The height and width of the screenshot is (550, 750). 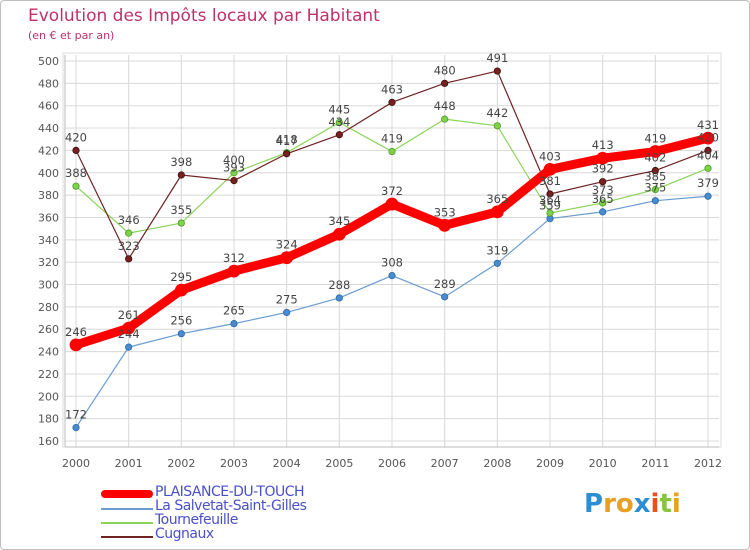 What do you see at coordinates (129, 315) in the screenshot?
I see `data-label-0-1: 261` at bounding box center [129, 315].